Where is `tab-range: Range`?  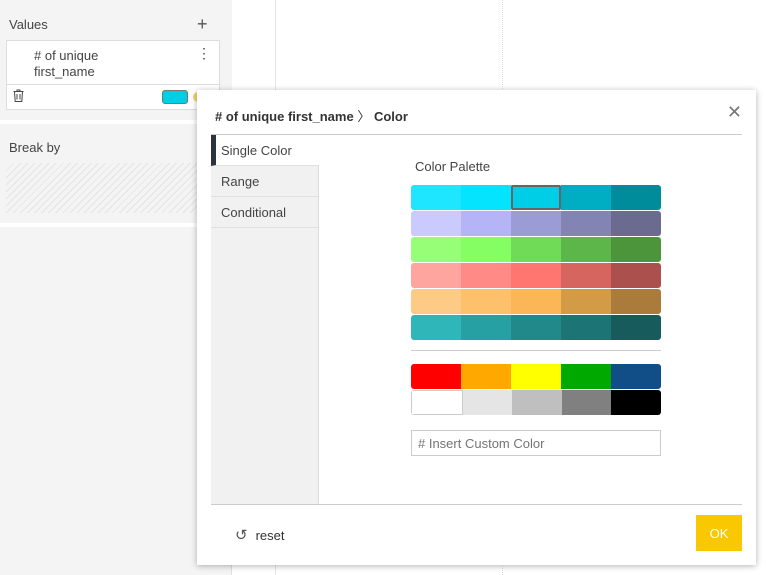 tab-range: Range is located at coordinates (264, 181).